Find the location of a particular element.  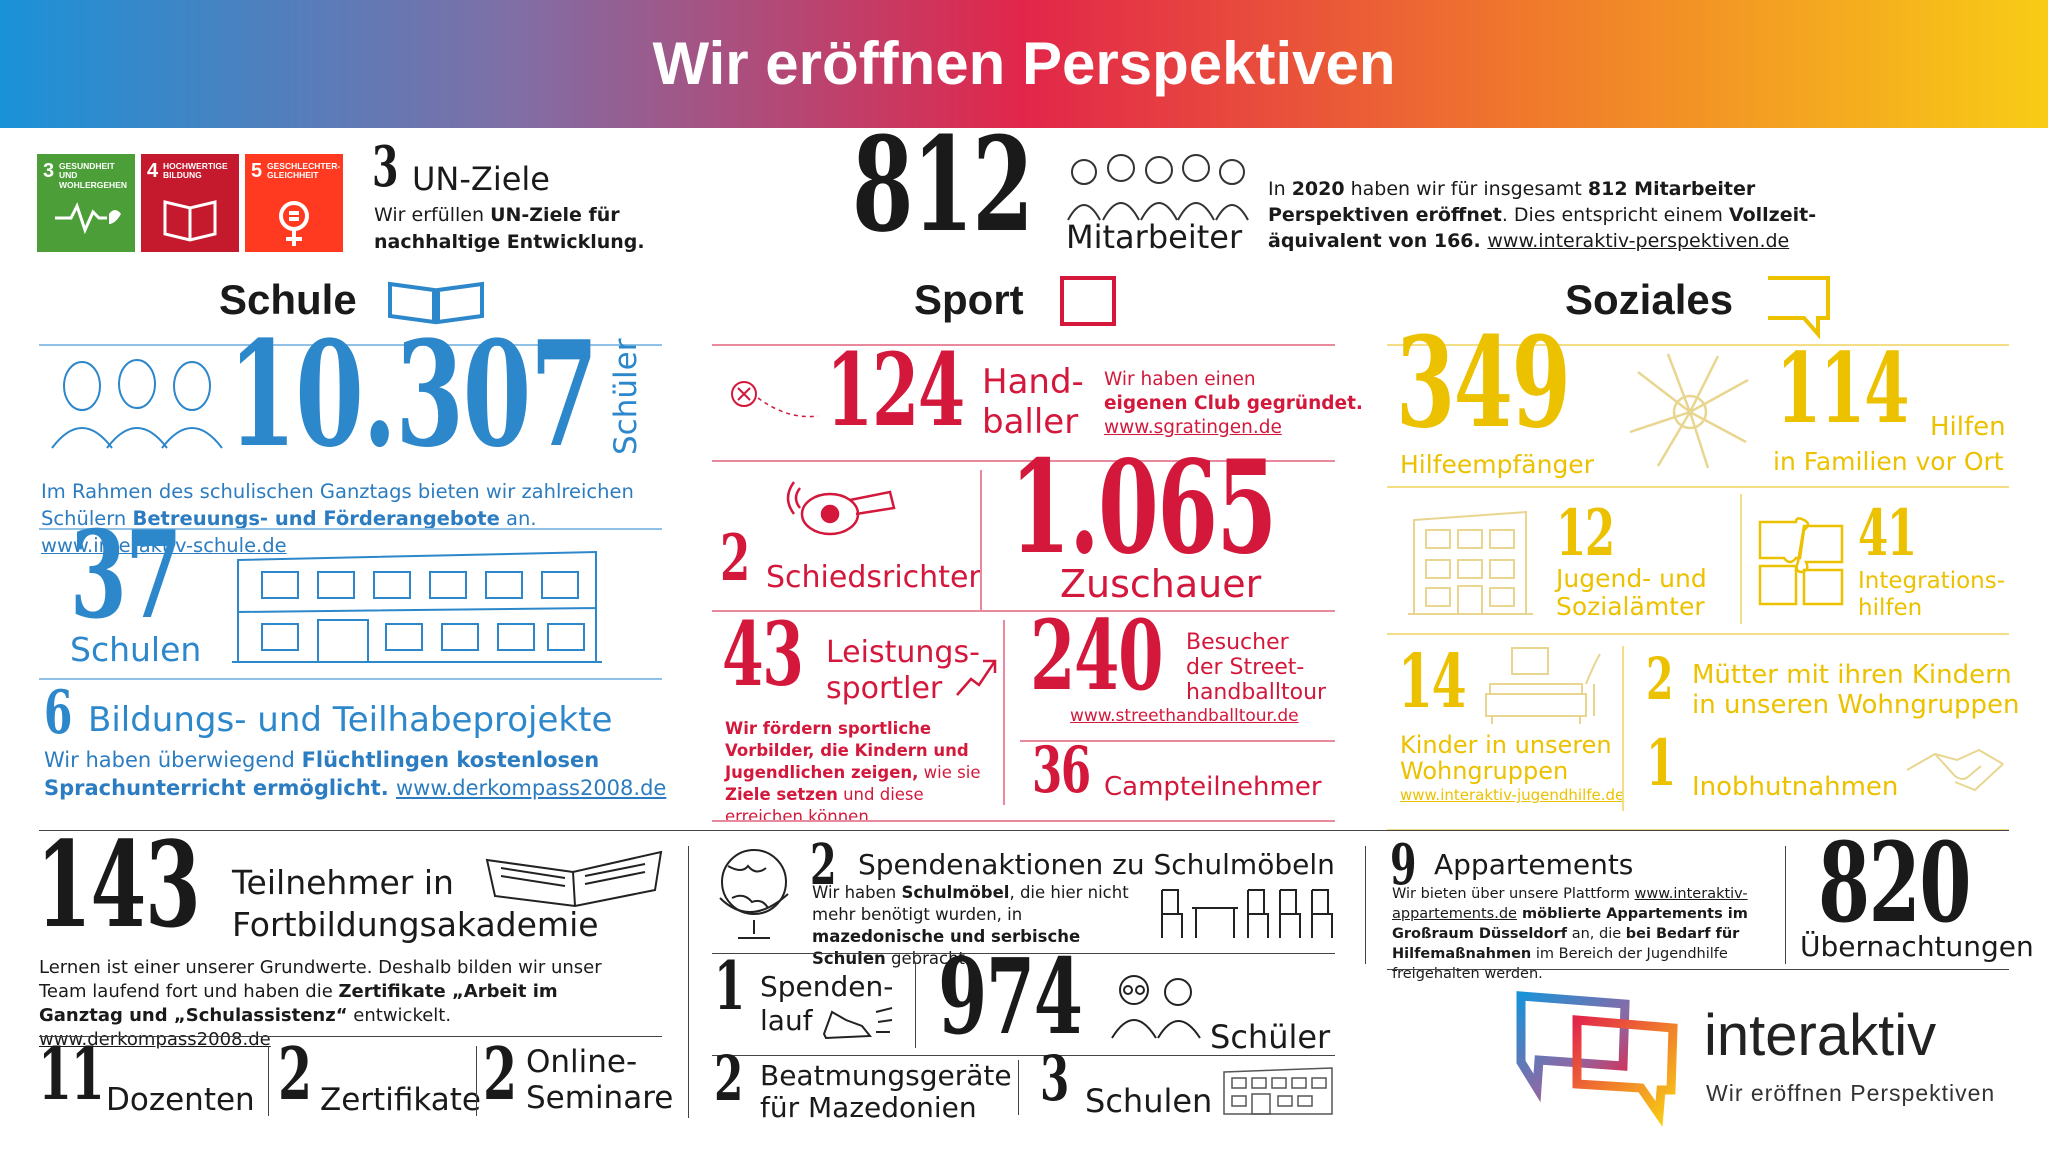

stat-label: Zertifikate is located at coordinates (400, 1100).